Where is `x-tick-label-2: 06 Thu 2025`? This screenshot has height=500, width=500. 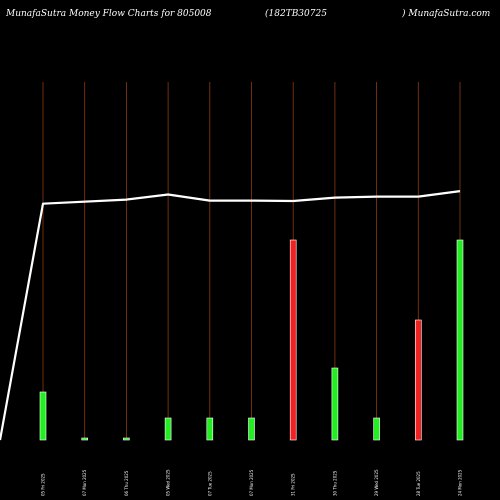 x-tick-label-2: 06 Thu 2025 is located at coordinates (126, 483).